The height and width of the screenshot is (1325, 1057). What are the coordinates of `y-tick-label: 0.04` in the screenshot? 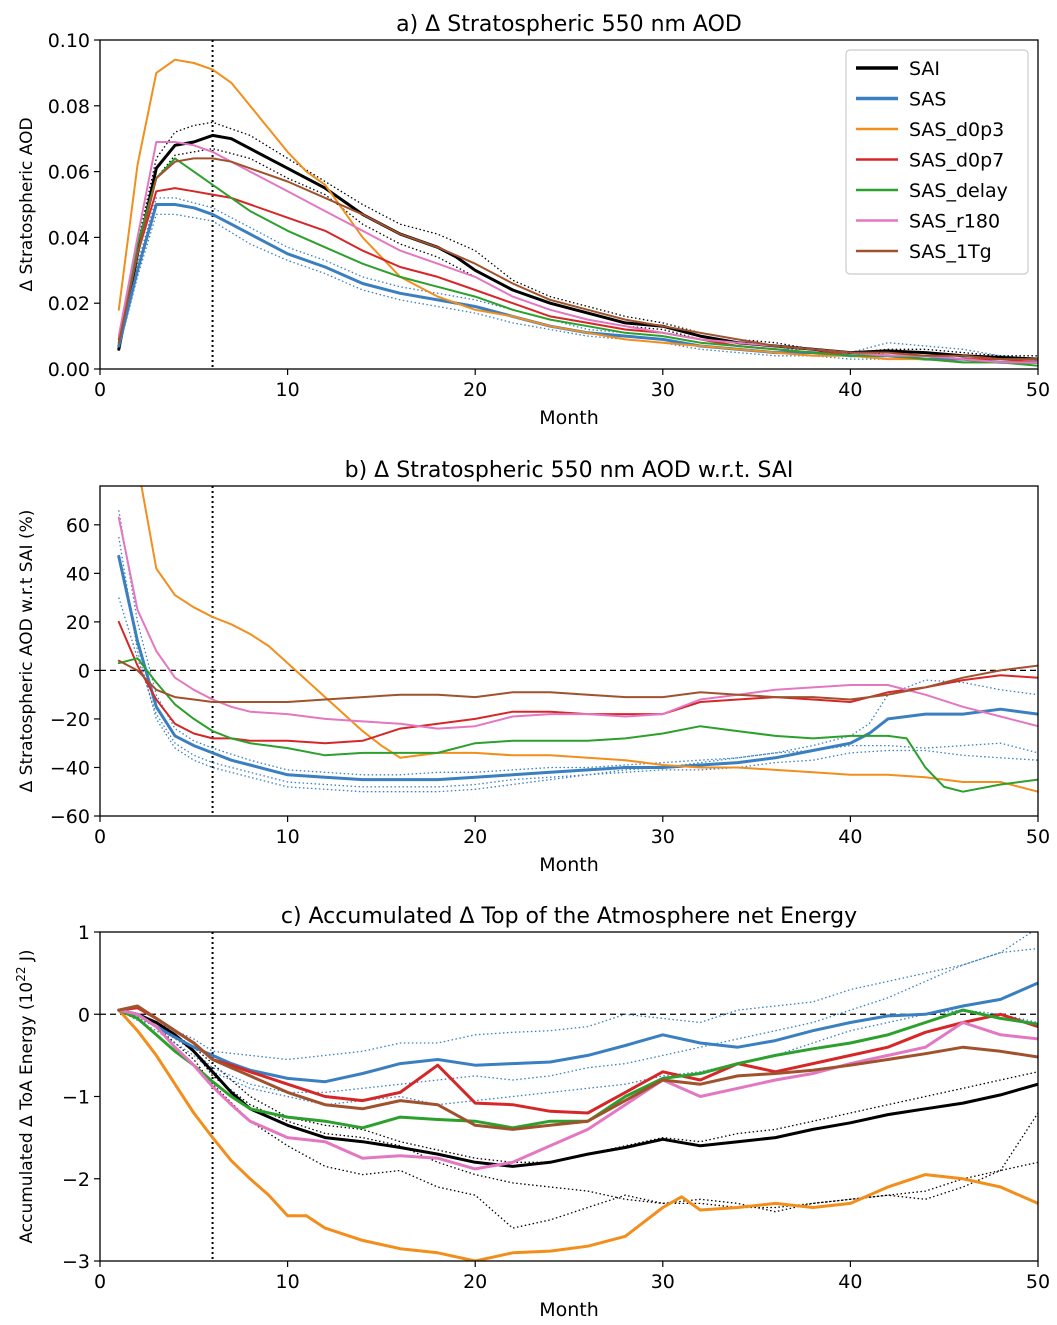 It's located at (69, 238).